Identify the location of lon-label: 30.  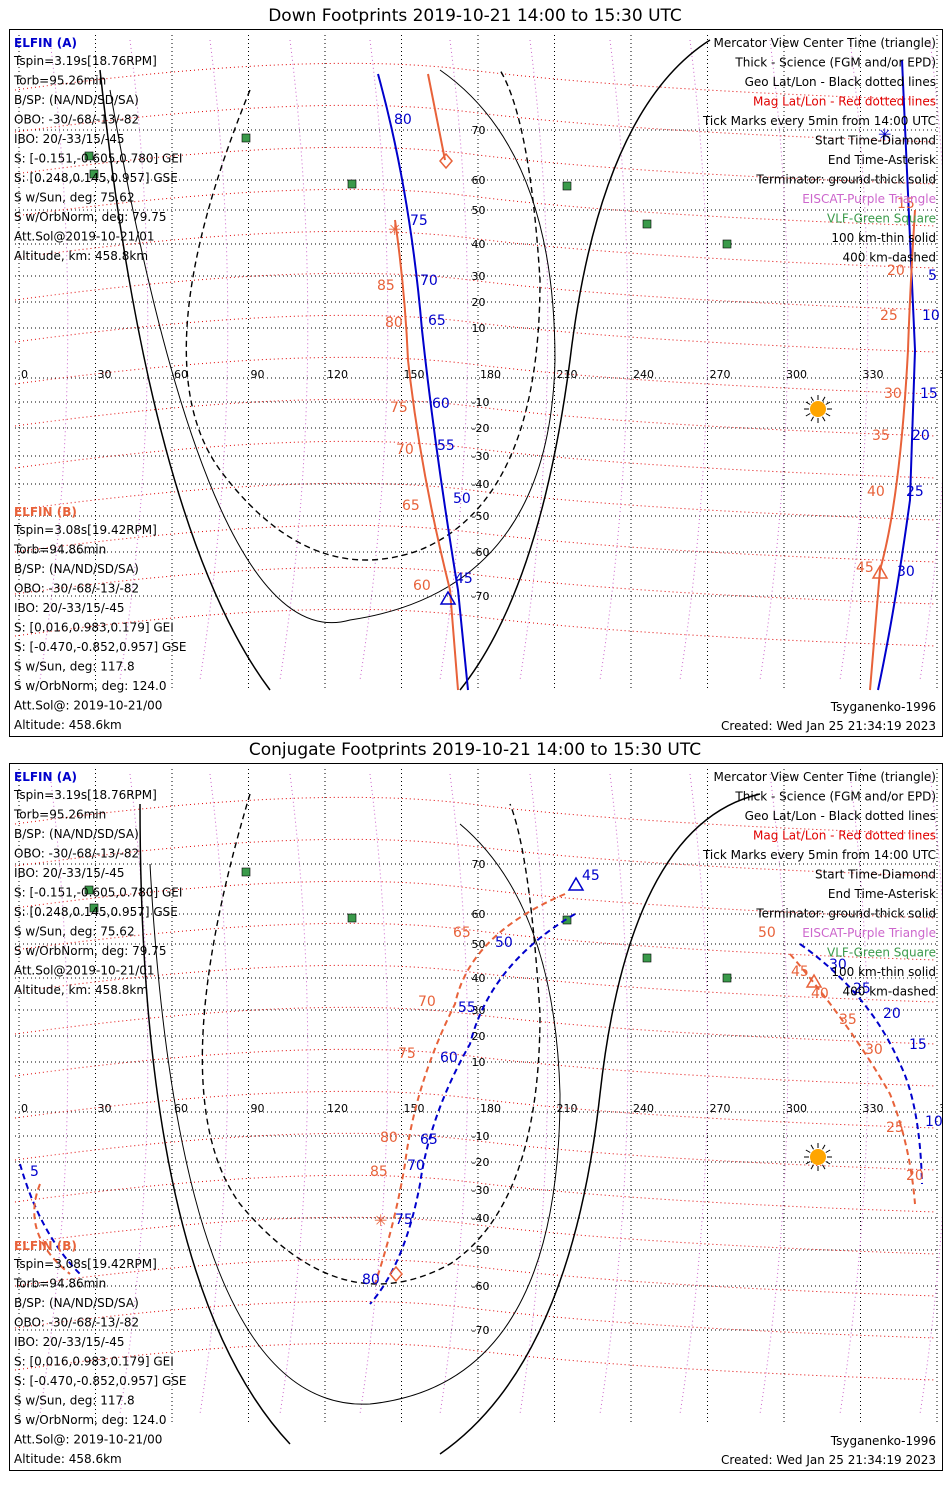
(105, 1108).